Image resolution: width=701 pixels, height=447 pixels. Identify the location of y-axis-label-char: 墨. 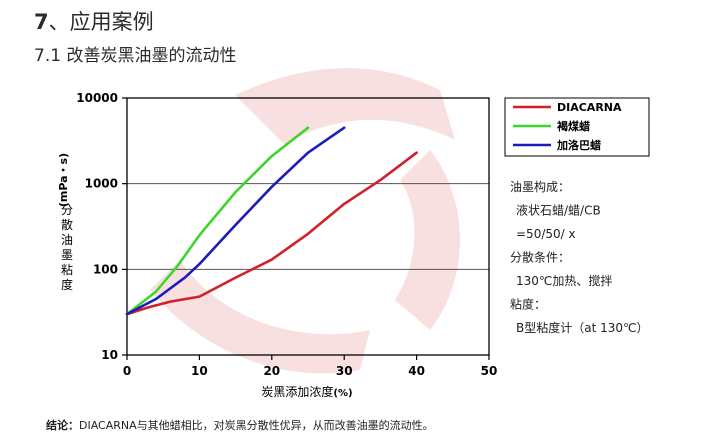
(67, 255).